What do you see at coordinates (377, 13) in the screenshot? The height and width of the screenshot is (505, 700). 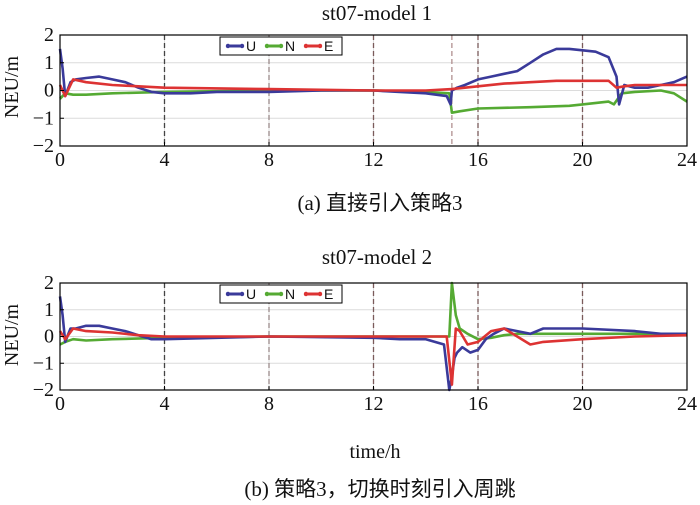 I see `chart-title: st07-model 1` at bounding box center [377, 13].